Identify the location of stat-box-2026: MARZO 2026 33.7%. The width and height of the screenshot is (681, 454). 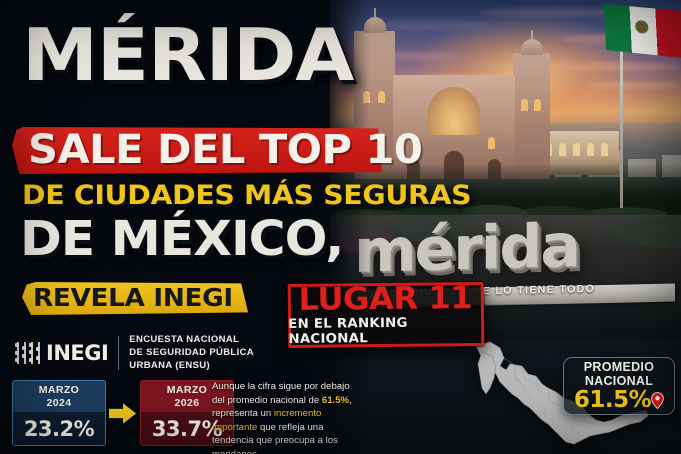
(187, 413).